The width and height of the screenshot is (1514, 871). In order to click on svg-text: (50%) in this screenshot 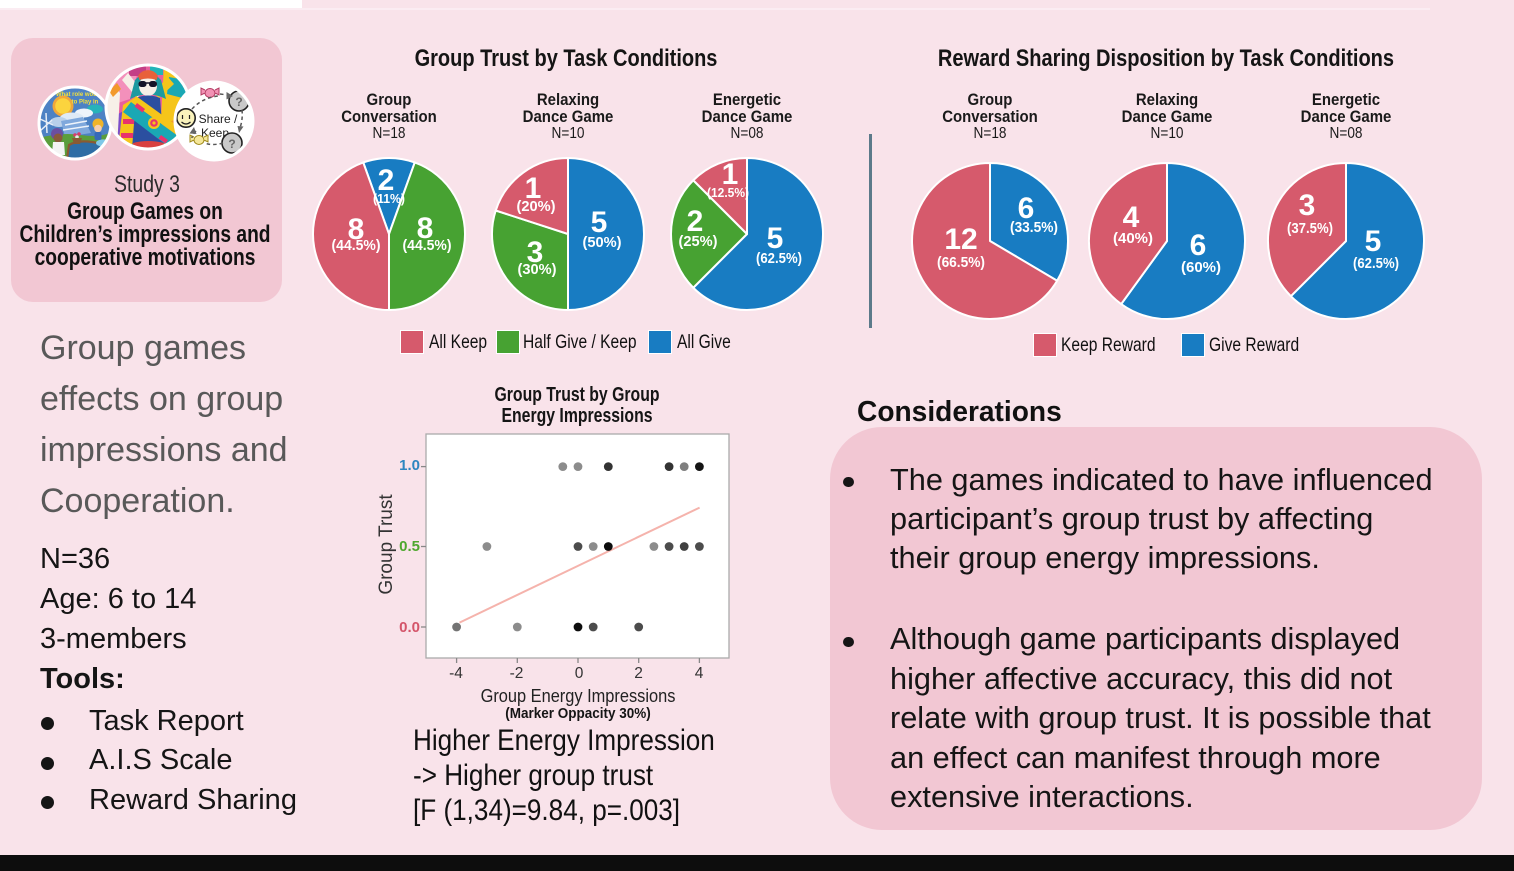, I will do `click(602, 242)`.